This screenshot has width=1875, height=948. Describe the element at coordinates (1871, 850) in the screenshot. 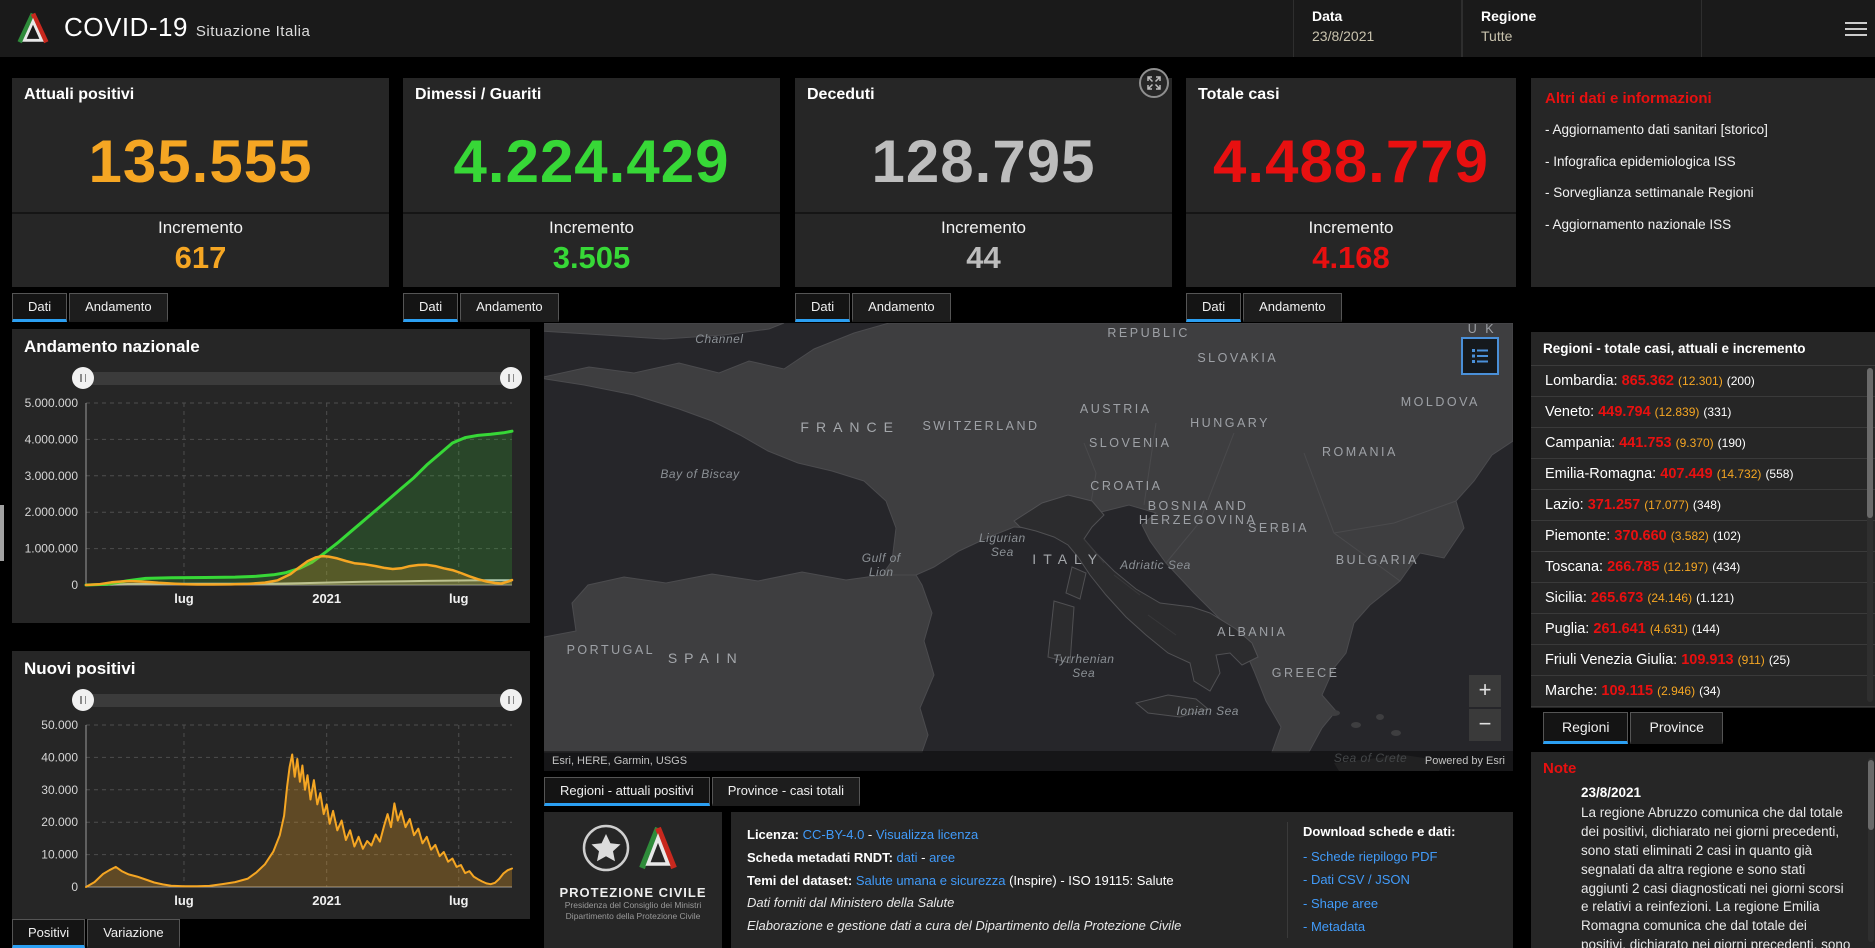

I see `note-scrollbar` at that location.